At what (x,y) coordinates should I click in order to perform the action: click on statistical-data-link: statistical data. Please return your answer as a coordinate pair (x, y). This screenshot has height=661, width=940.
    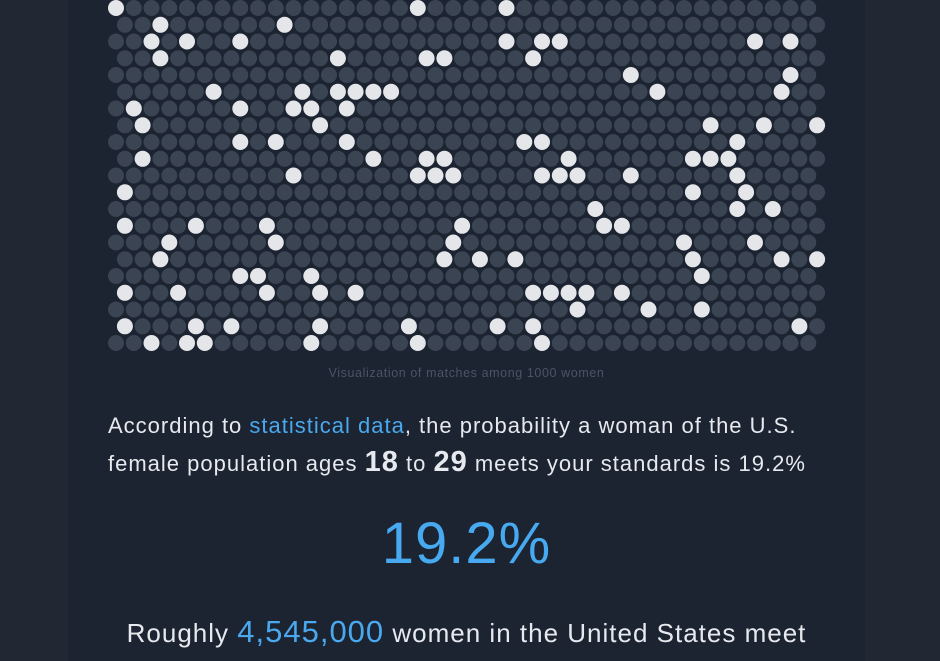
    Looking at the image, I should click on (327, 425).